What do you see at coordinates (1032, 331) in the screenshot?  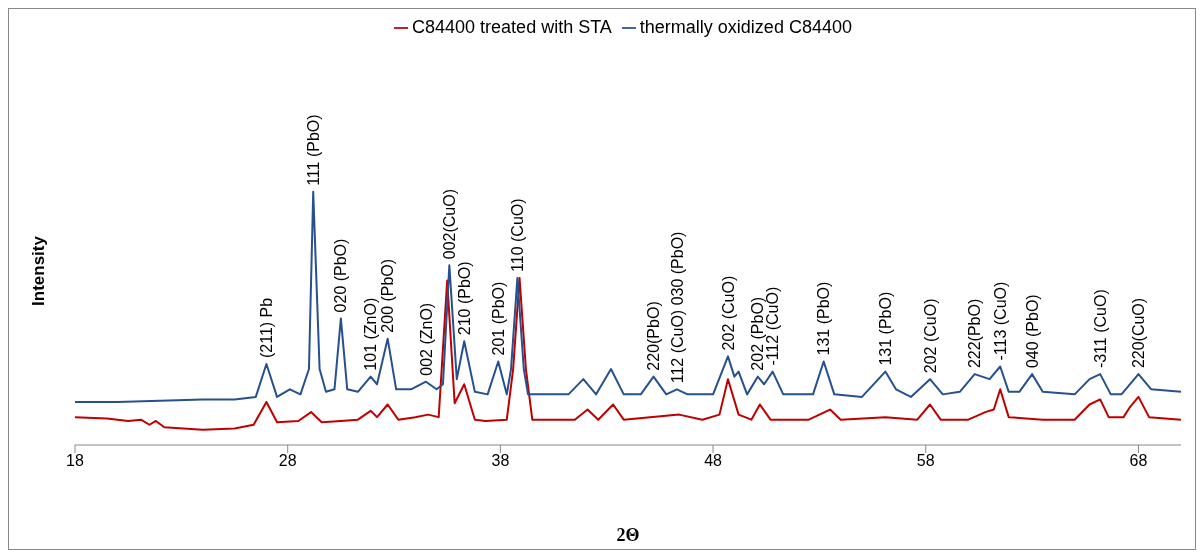 I see `annotation: 040 (PbO)` at bounding box center [1032, 331].